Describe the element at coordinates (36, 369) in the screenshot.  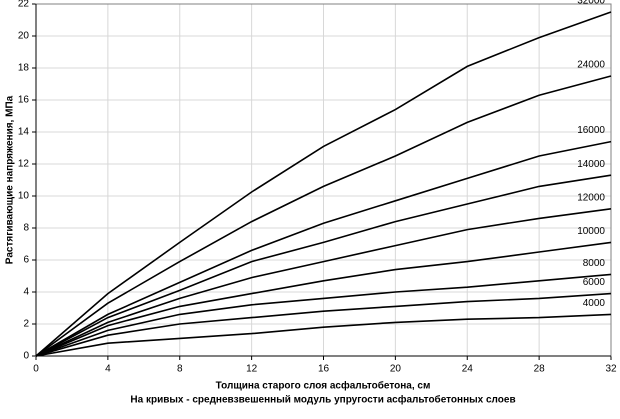
I see `x-tick-label: 0` at that location.